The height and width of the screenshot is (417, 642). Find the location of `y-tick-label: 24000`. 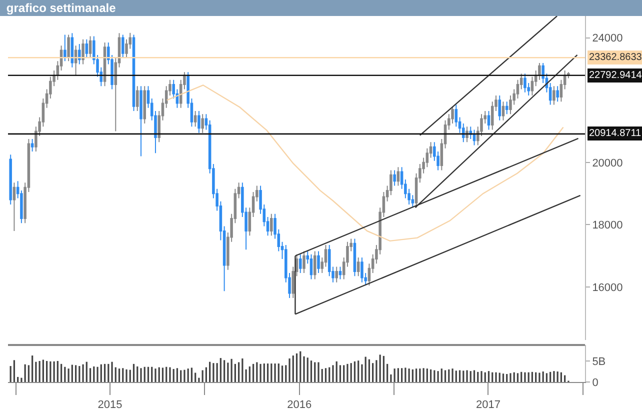

y-tick-label: 24000 is located at coordinates (607, 38).